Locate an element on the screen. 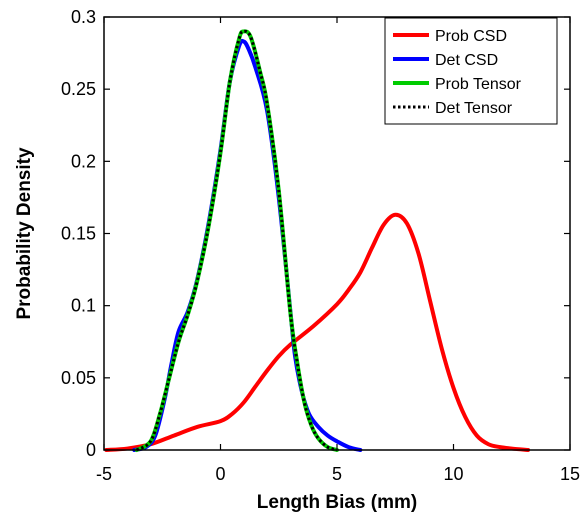 The image size is (586, 529). x-tick-labels: -5 0 5 10 15 is located at coordinates (338, 474).